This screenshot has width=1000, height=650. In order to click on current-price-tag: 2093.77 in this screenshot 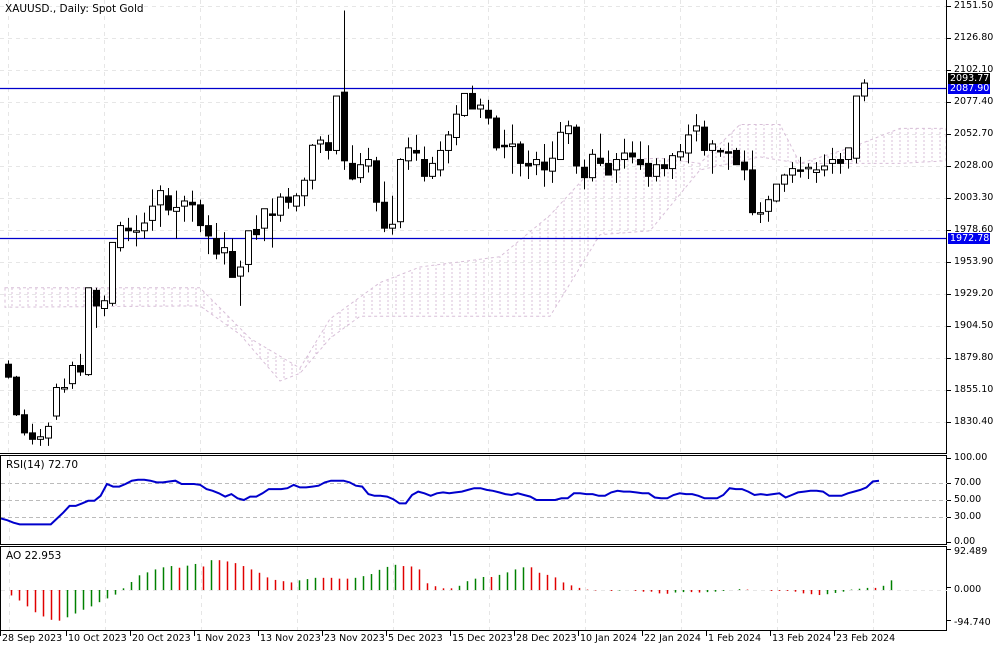, I will do `click(969, 78)`.